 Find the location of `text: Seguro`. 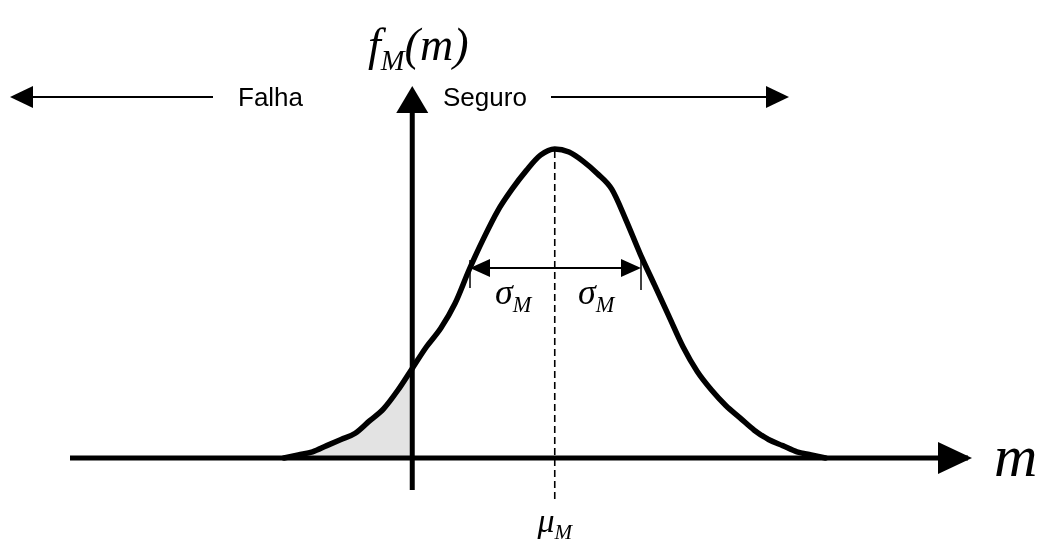

text: Seguro is located at coordinates (485, 97).